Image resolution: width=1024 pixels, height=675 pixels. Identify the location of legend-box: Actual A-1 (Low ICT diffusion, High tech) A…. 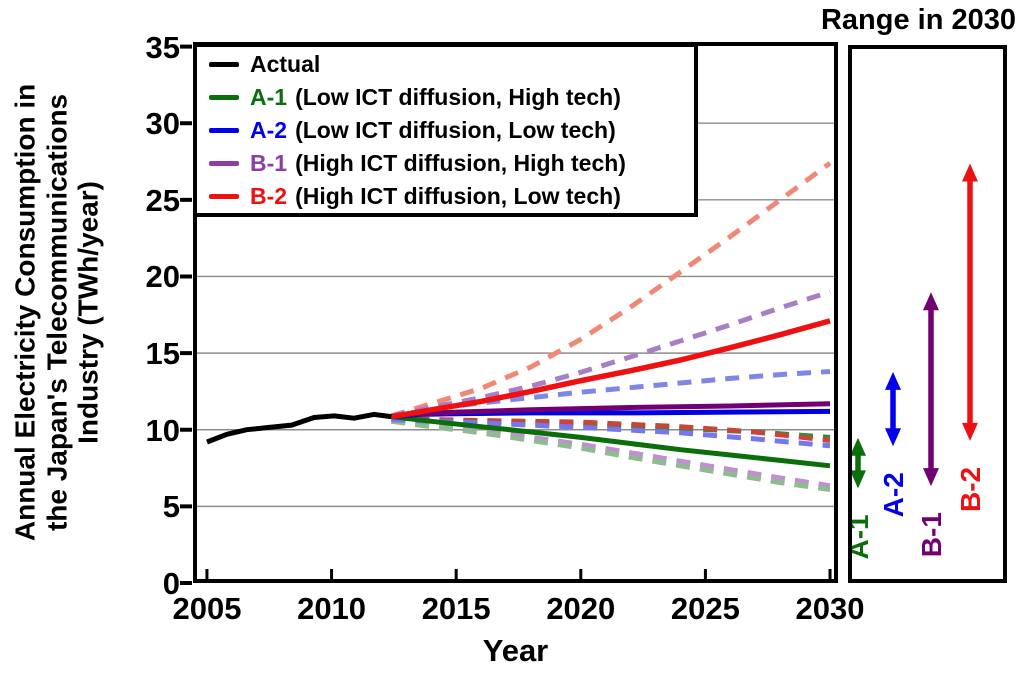
(445, 130).